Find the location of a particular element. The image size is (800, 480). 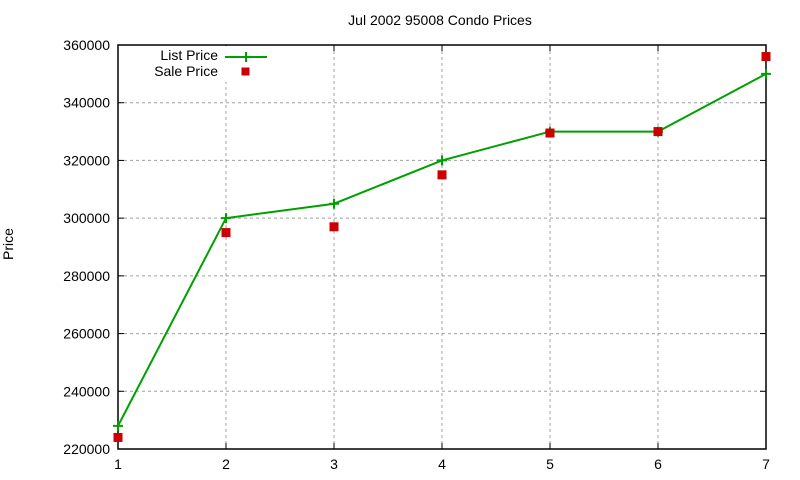

y-tick-label: 320000 is located at coordinates (86, 160).